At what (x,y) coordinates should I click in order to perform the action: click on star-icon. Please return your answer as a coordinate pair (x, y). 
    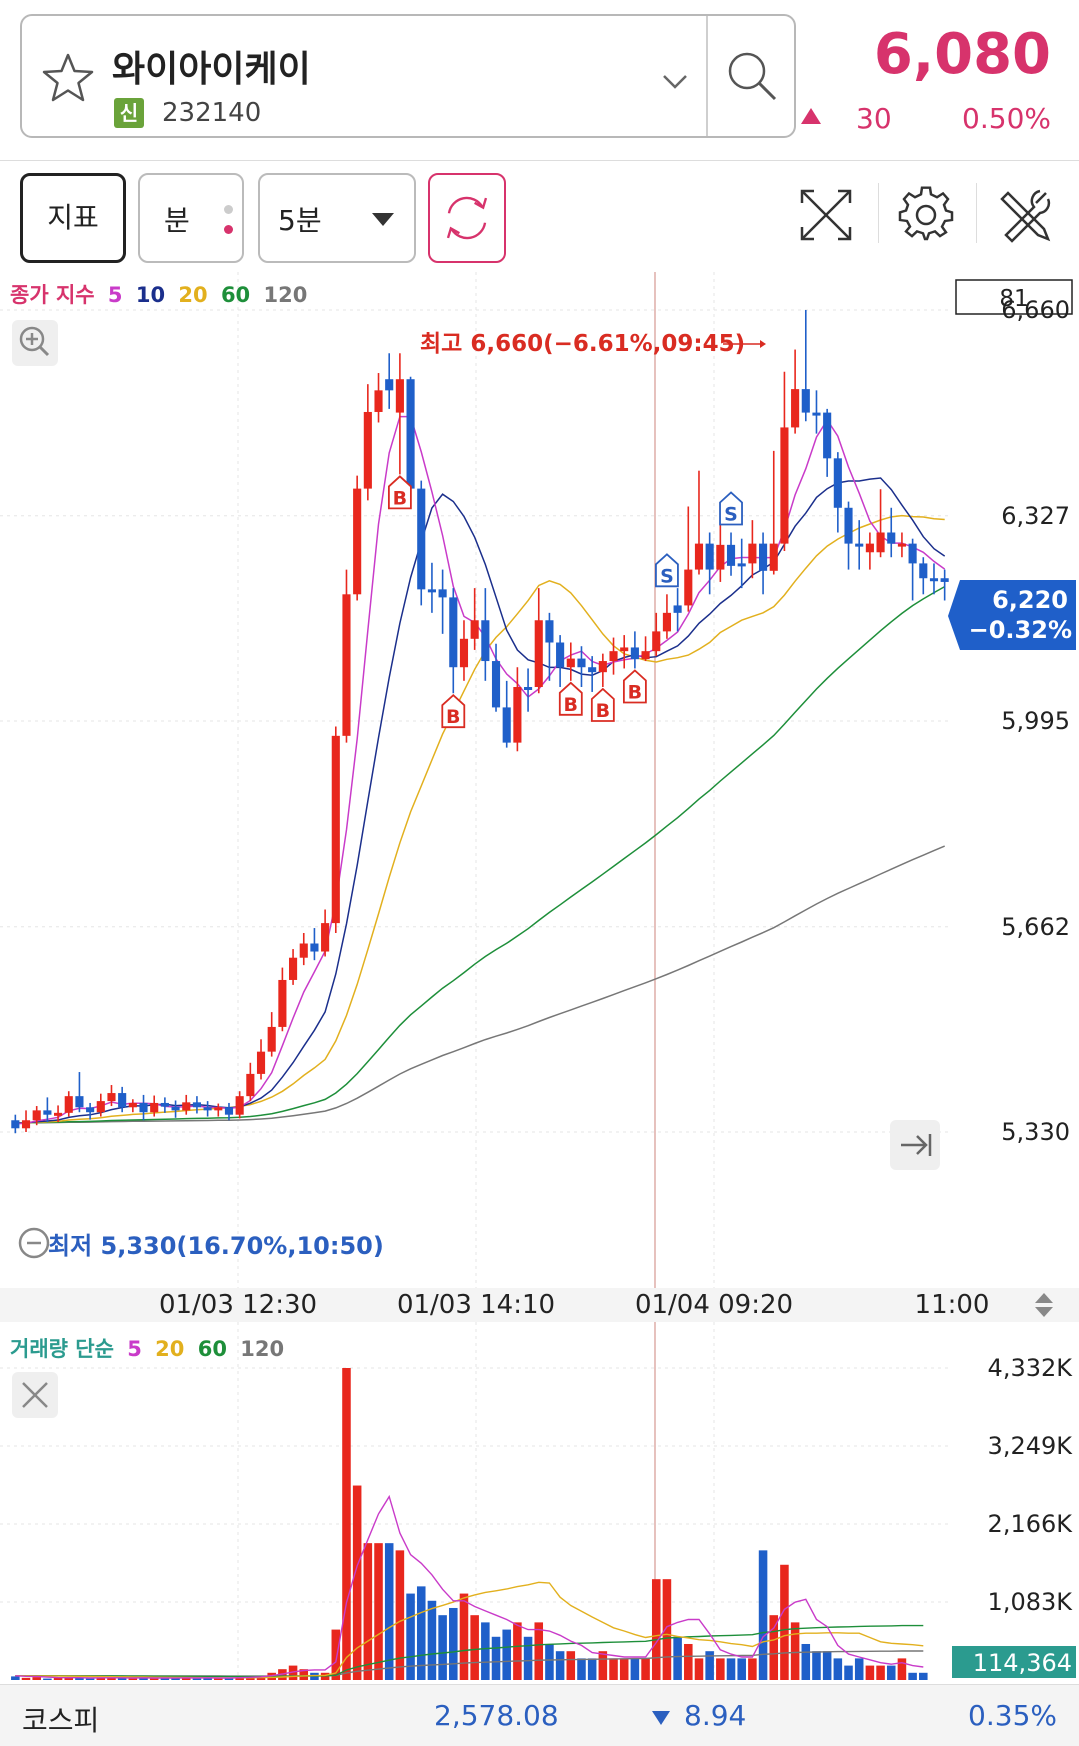
    Looking at the image, I should click on (68, 78).